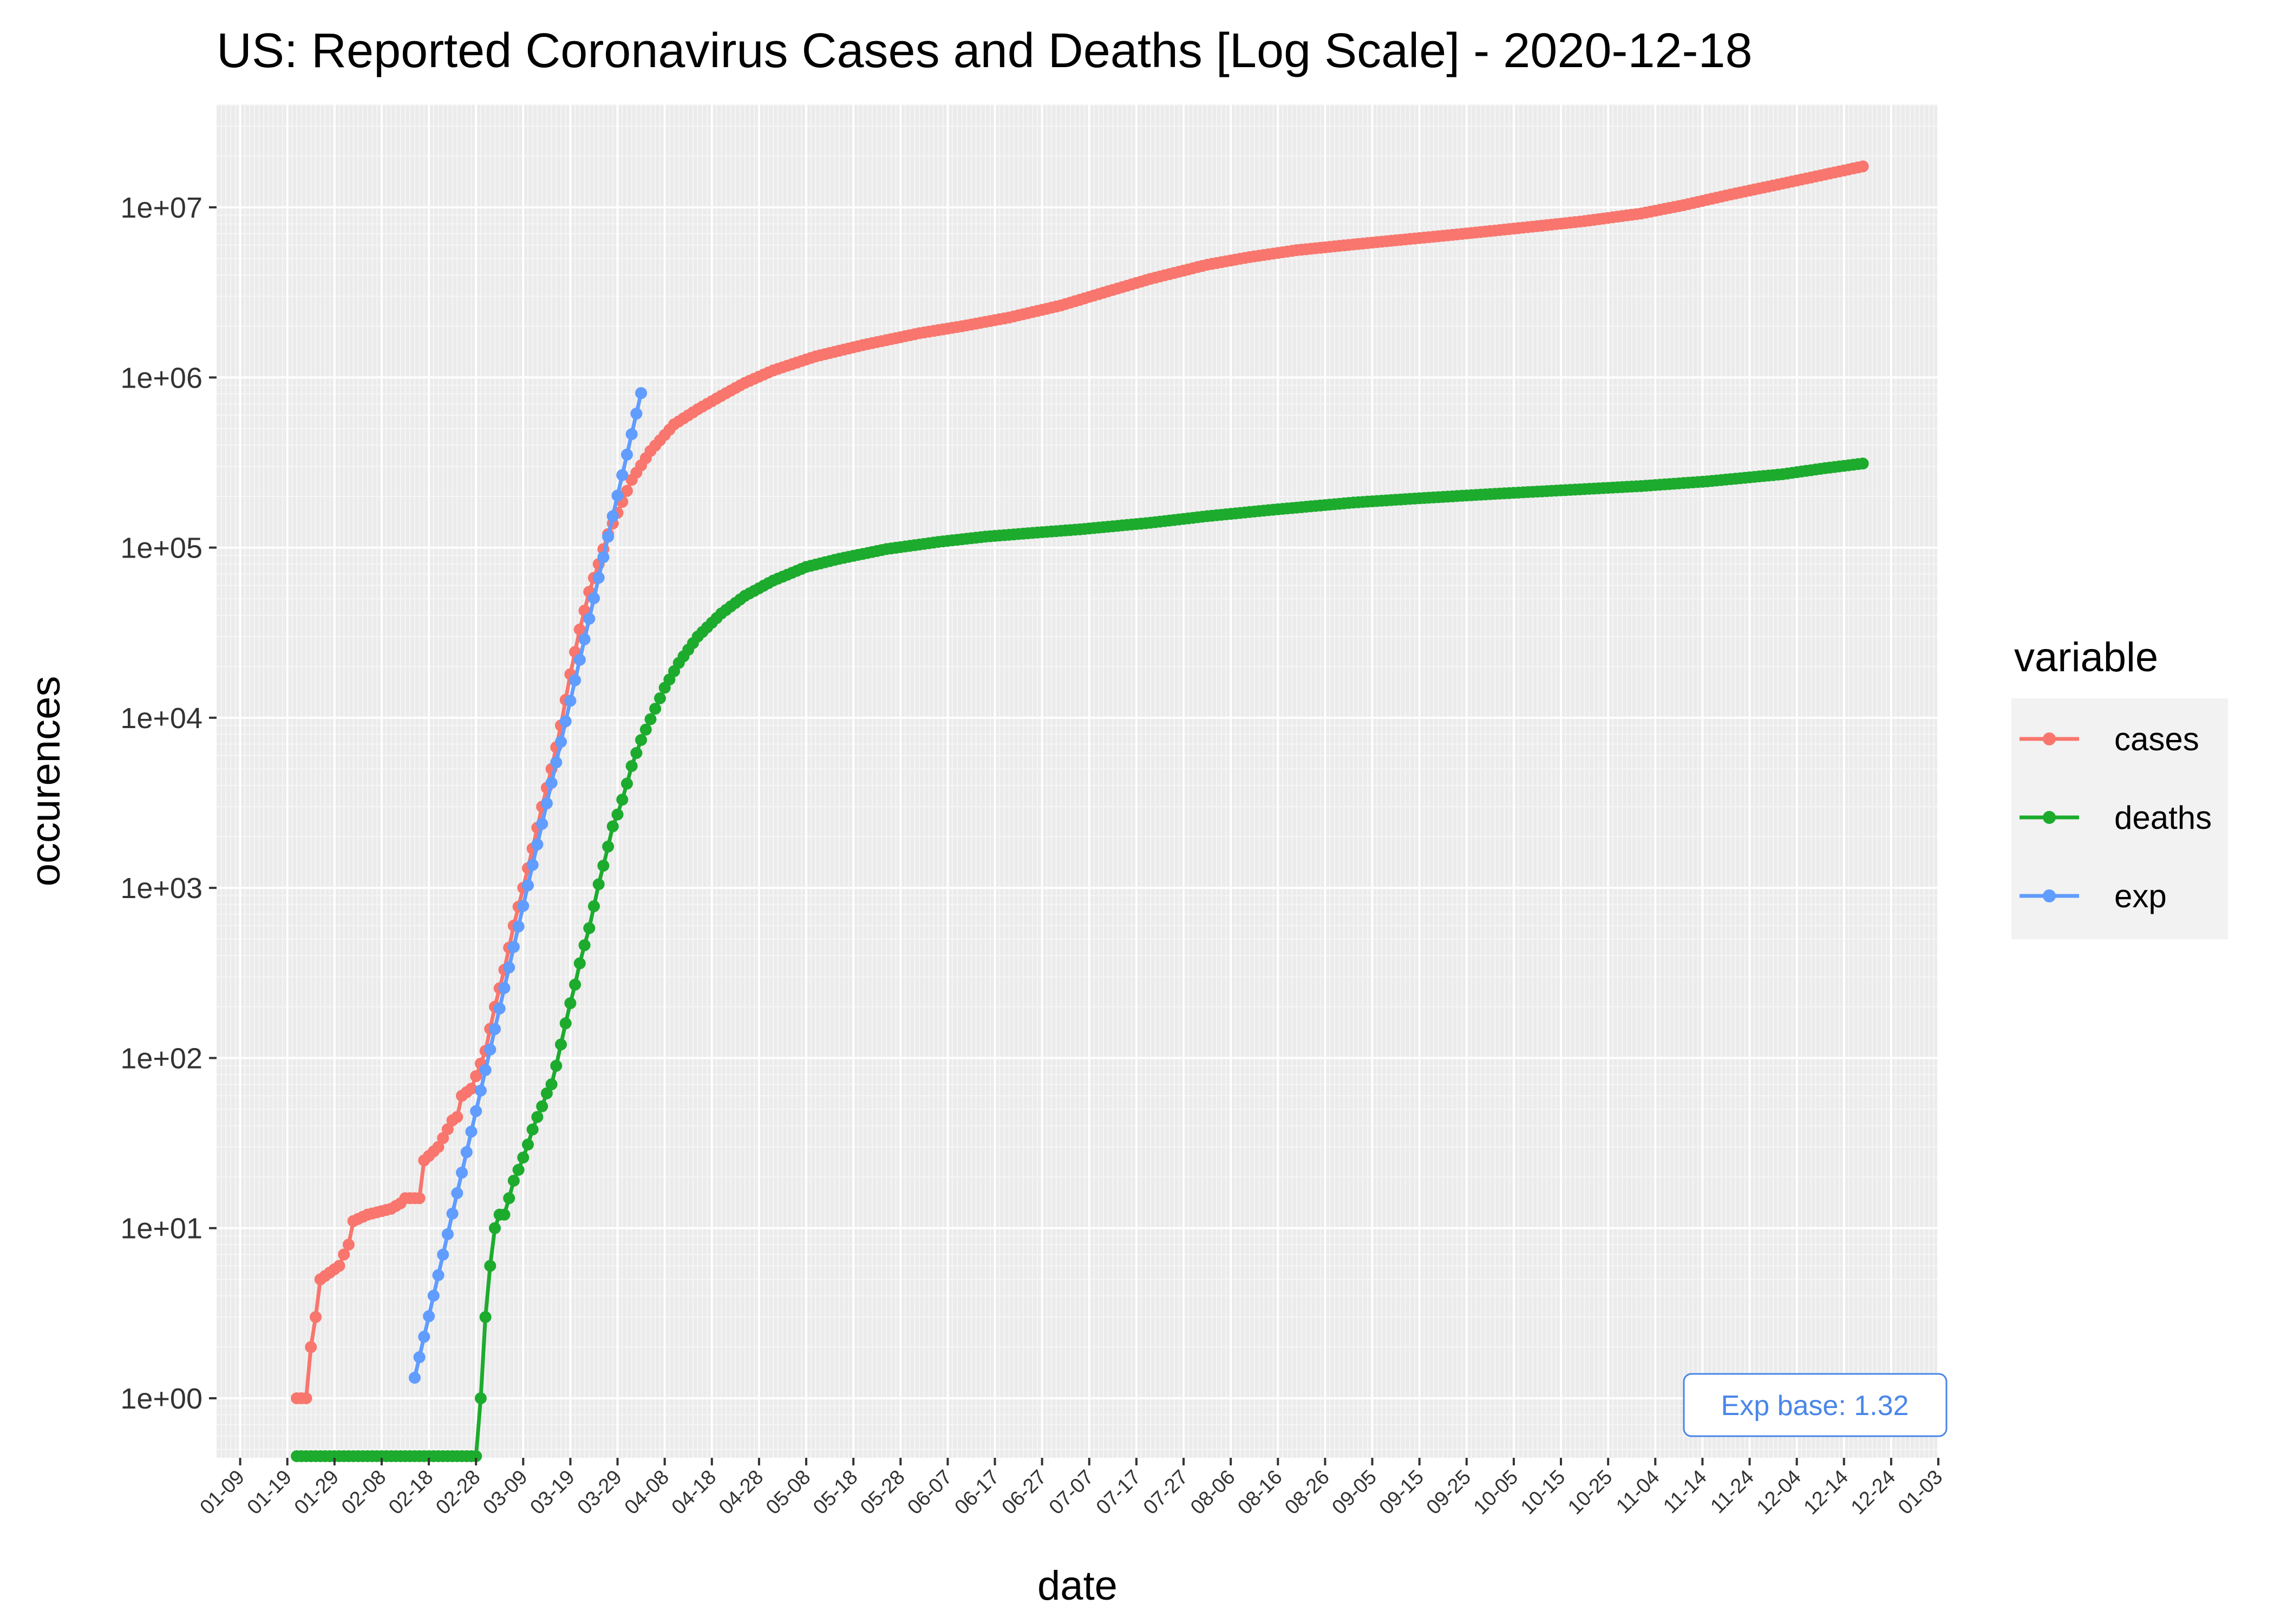 Image resolution: width=2274 pixels, height=1624 pixels. What do you see at coordinates (2049, 817) in the screenshot?
I see `legend-key-dot-deaths` at bounding box center [2049, 817].